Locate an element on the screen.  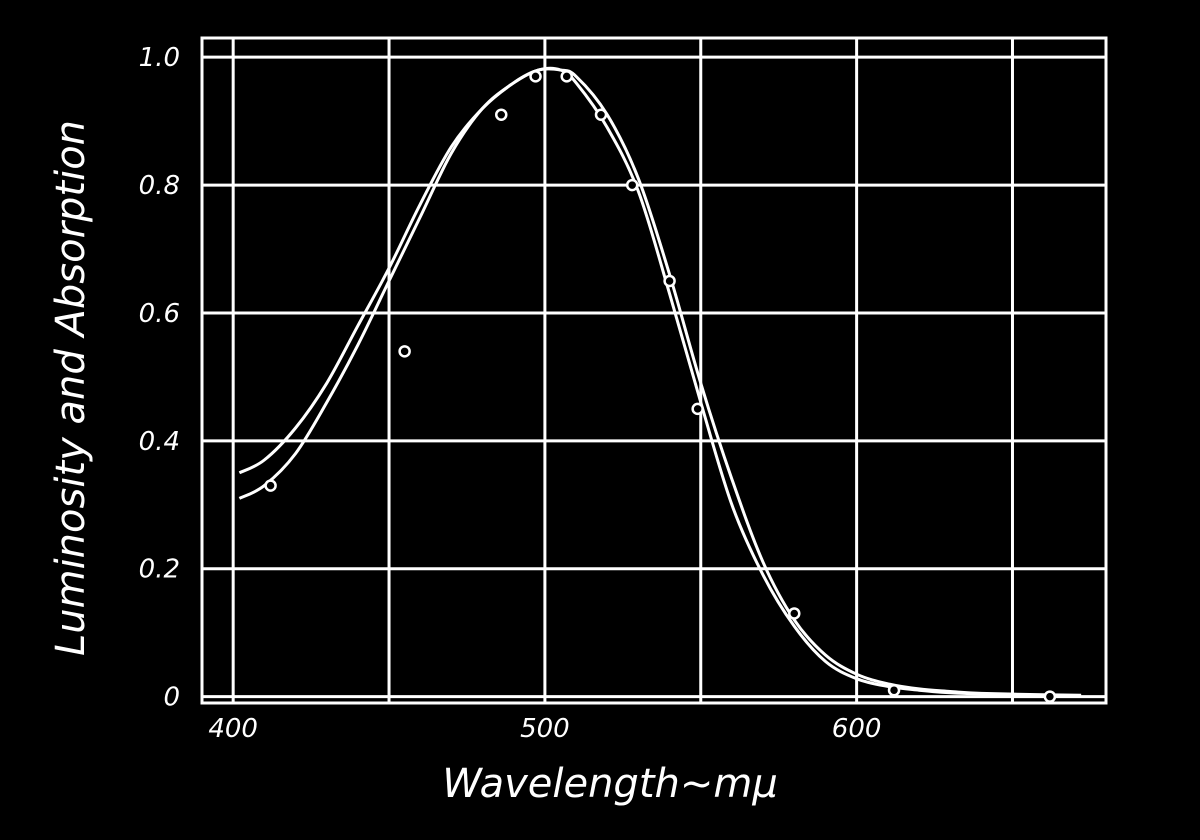
y-axis-label: Luminosity and Absorption is located at coordinates (71, 388).